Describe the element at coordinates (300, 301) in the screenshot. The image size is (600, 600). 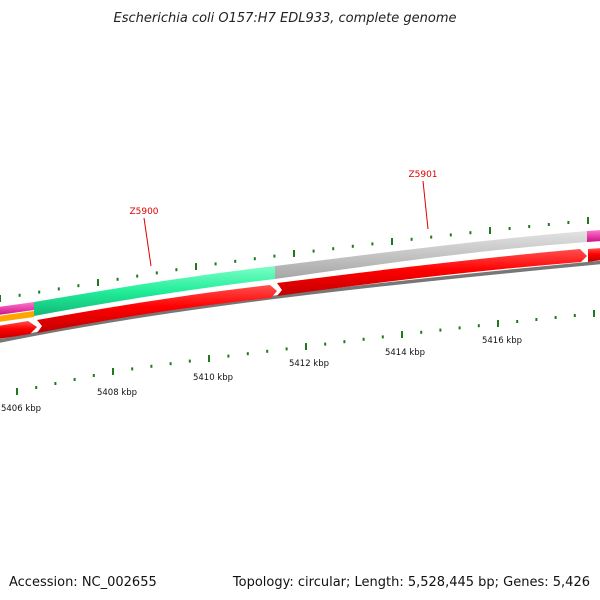
I see `genome-backbone` at that location.